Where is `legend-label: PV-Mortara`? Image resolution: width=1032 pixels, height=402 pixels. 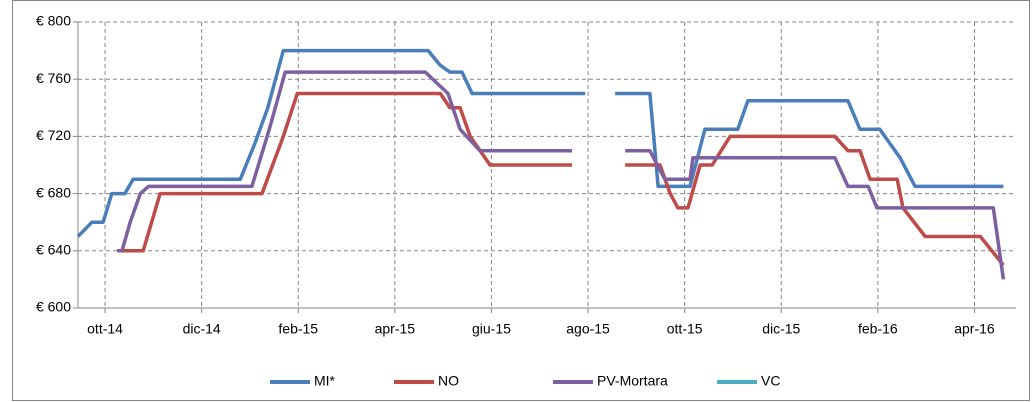 legend-label: PV-Mortara is located at coordinates (632, 381).